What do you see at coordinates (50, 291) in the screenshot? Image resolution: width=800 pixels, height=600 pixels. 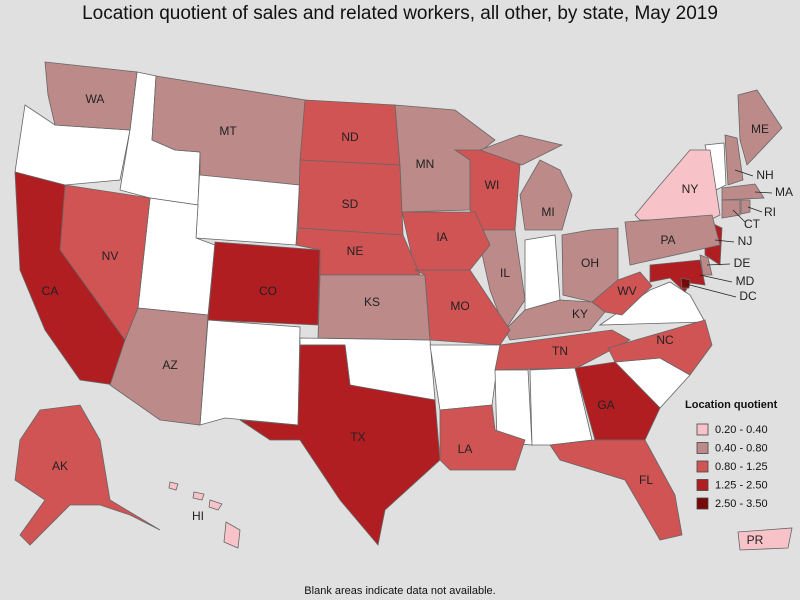 I see `state-label: CA` at bounding box center [50, 291].